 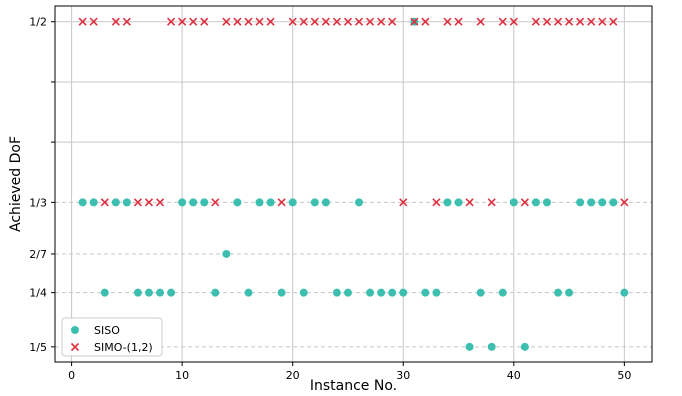 I want to click on legend-box, so click(x=112, y=337).